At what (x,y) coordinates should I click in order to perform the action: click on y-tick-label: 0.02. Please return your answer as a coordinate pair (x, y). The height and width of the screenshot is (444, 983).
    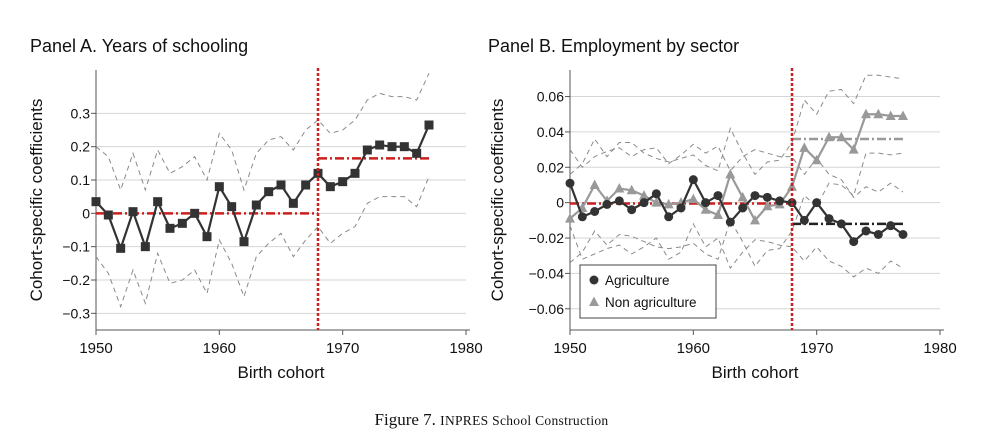
    Looking at the image, I should click on (550, 167).